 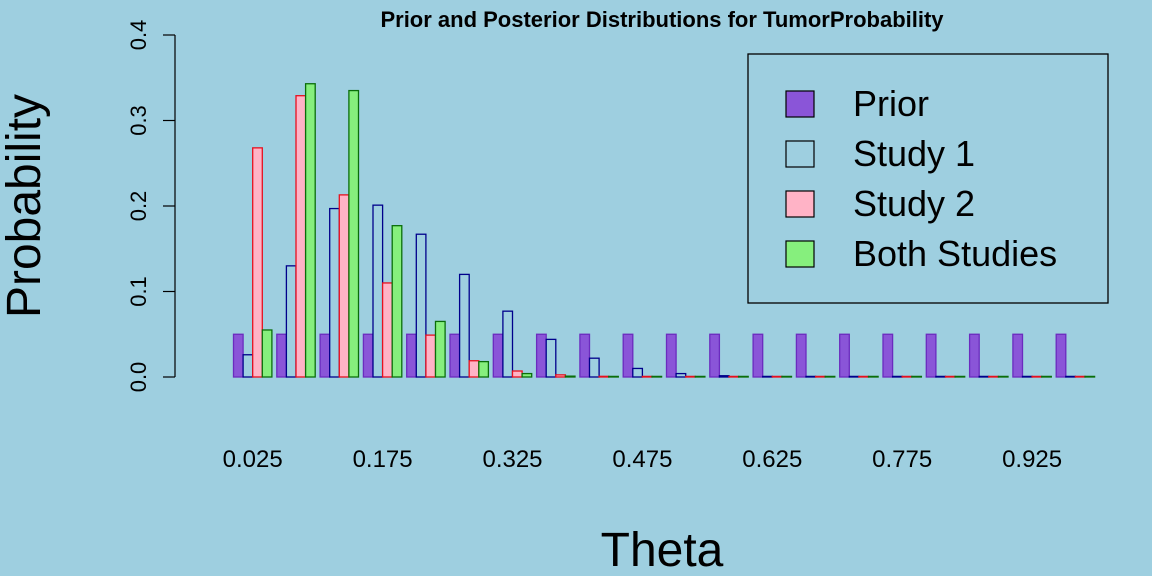 I want to click on bar-study-2-0.925: Study 2 @ 0.925: 0, so click(x=1037, y=376).